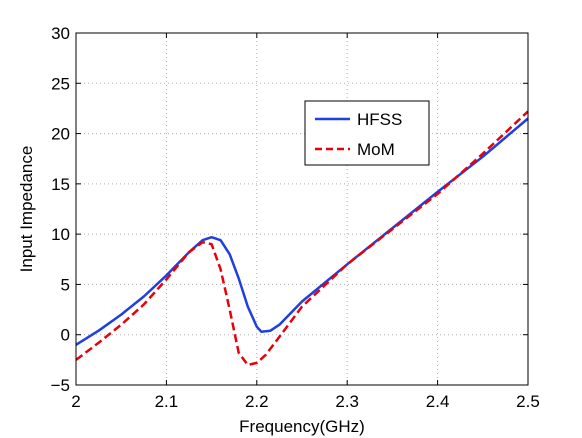 This screenshot has height=438, width=582. What do you see at coordinates (60, 134) in the screenshot?
I see `y-tick-label: 20` at bounding box center [60, 134].